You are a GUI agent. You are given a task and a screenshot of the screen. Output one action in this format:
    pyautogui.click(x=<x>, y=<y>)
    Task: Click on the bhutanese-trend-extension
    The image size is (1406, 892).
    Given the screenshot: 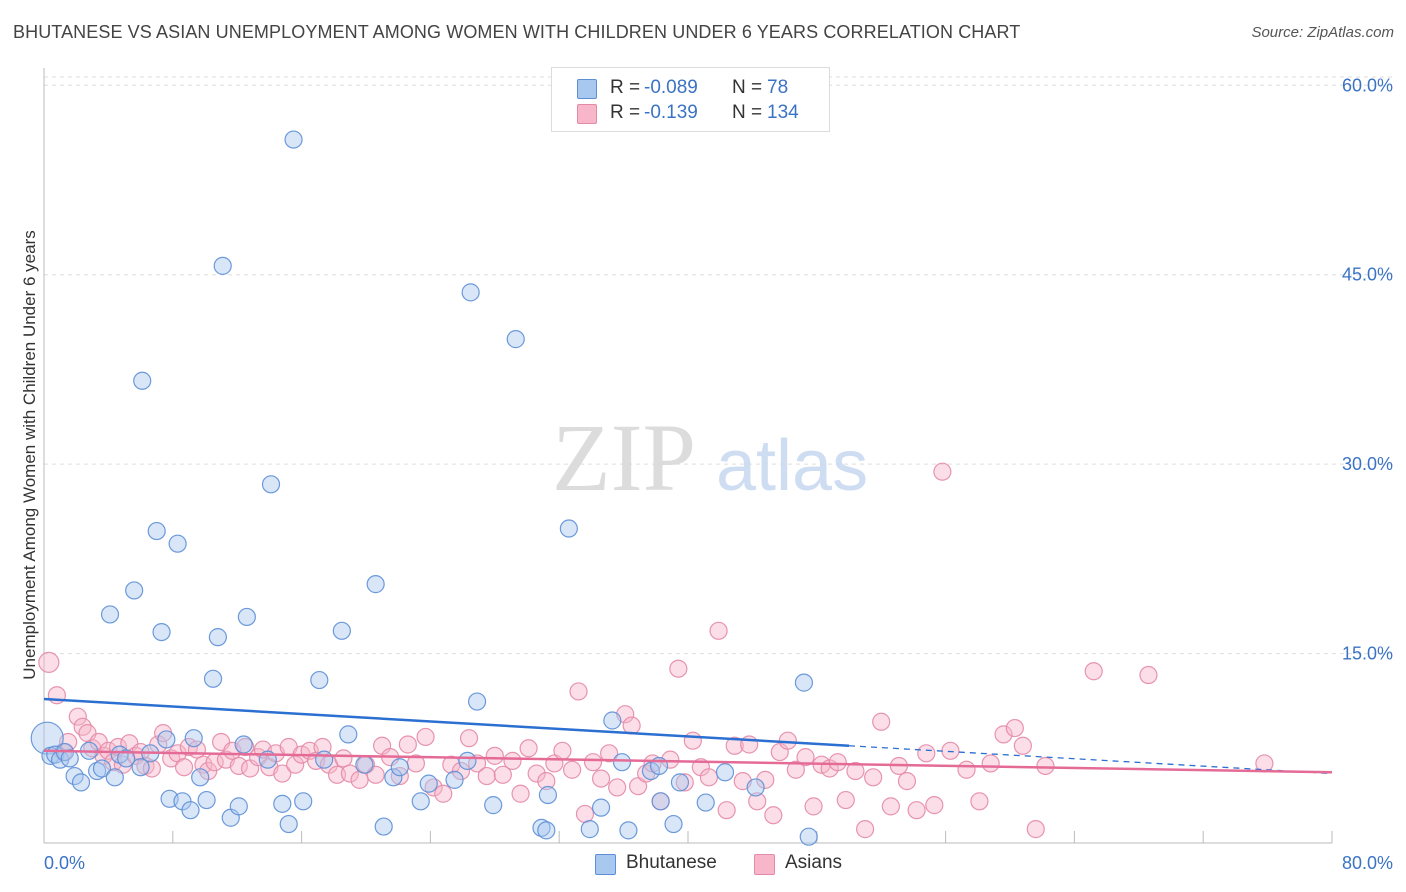 What is the action you would take?
    pyautogui.click(x=1090, y=760)
    